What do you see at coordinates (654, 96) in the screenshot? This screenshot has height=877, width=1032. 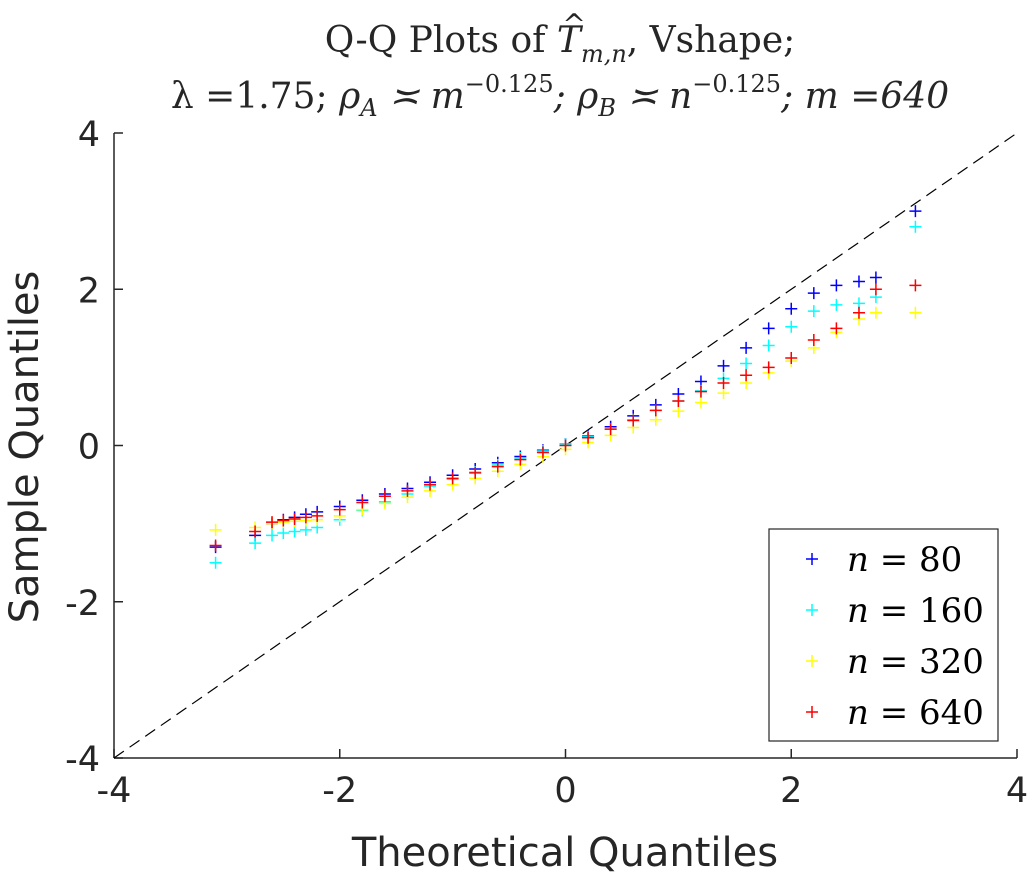 I see `subtitle-rhoB-rel: ≍ n` at bounding box center [654, 96].